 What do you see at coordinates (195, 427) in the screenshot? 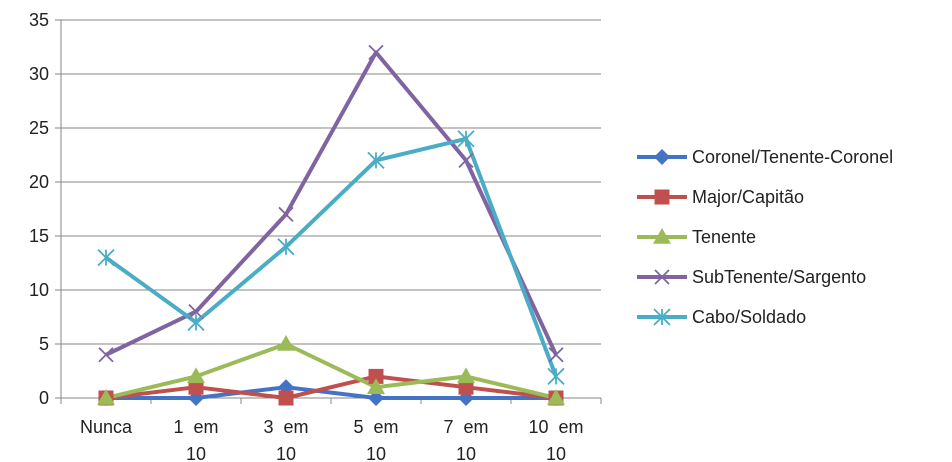
I see `x-tick-label-line: 1 em` at bounding box center [195, 427].